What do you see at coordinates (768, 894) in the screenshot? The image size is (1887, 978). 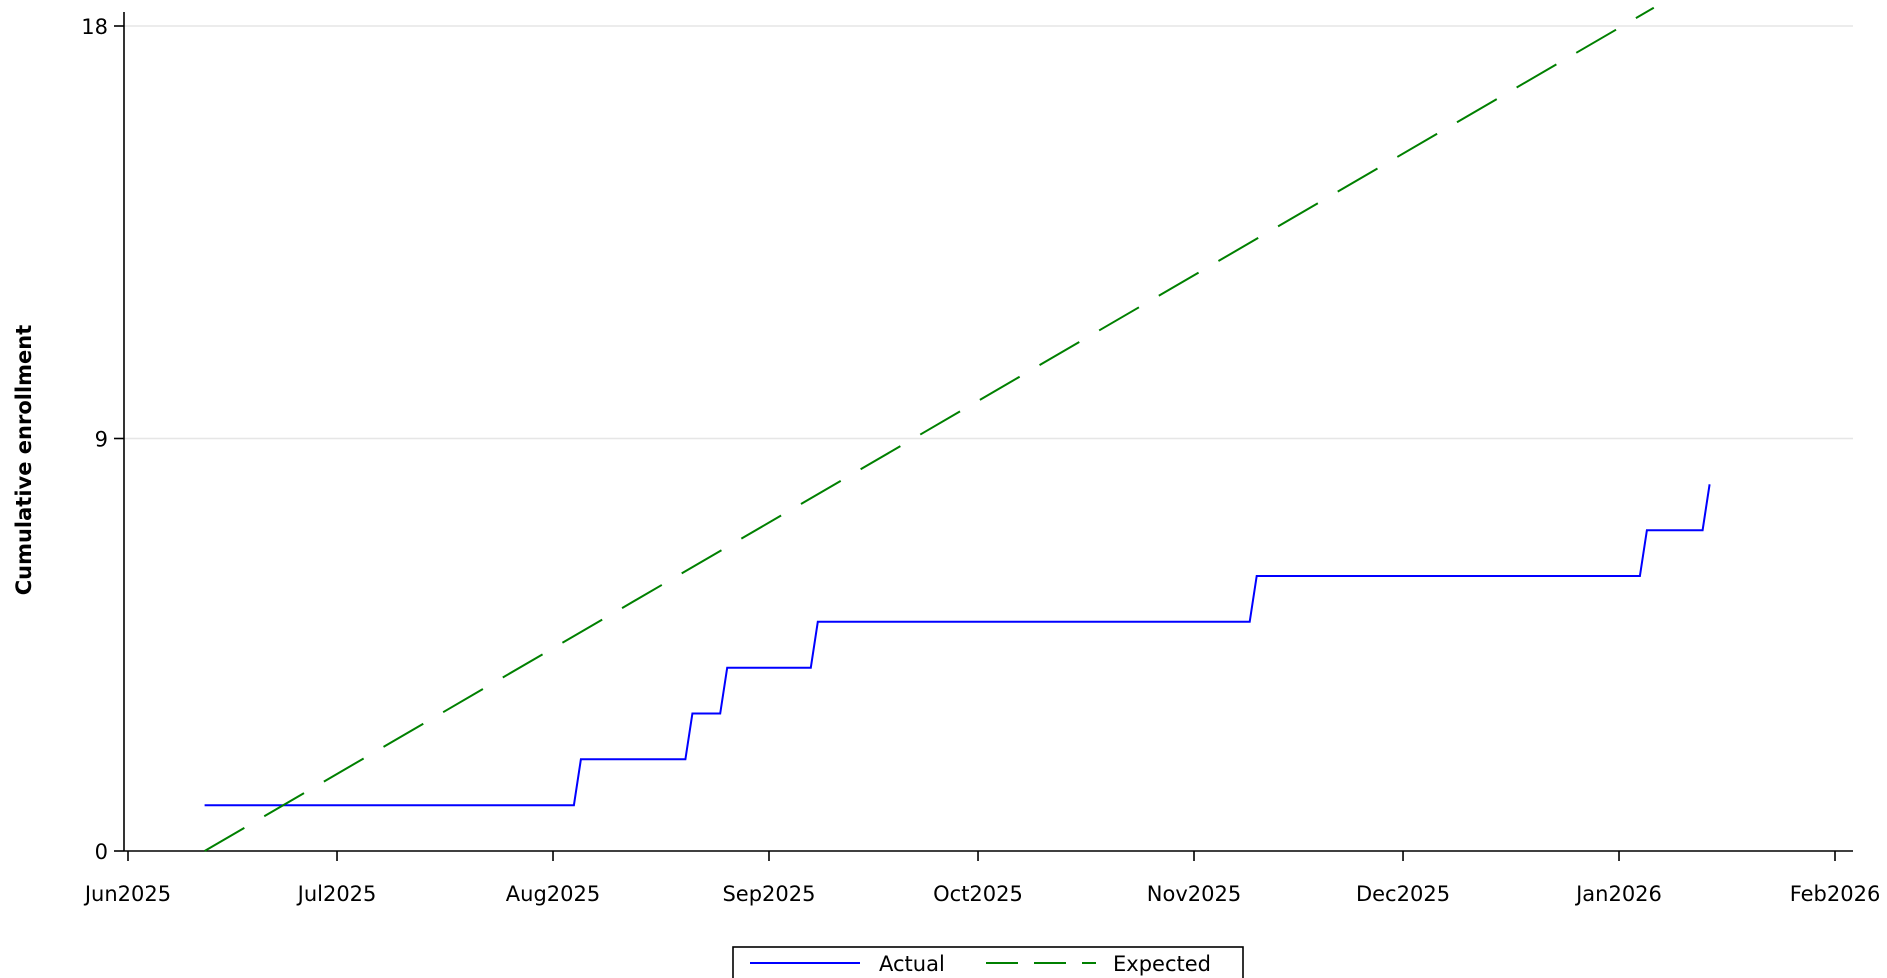 I see `x-tick-label: Sep2025` at bounding box center [768, 894].